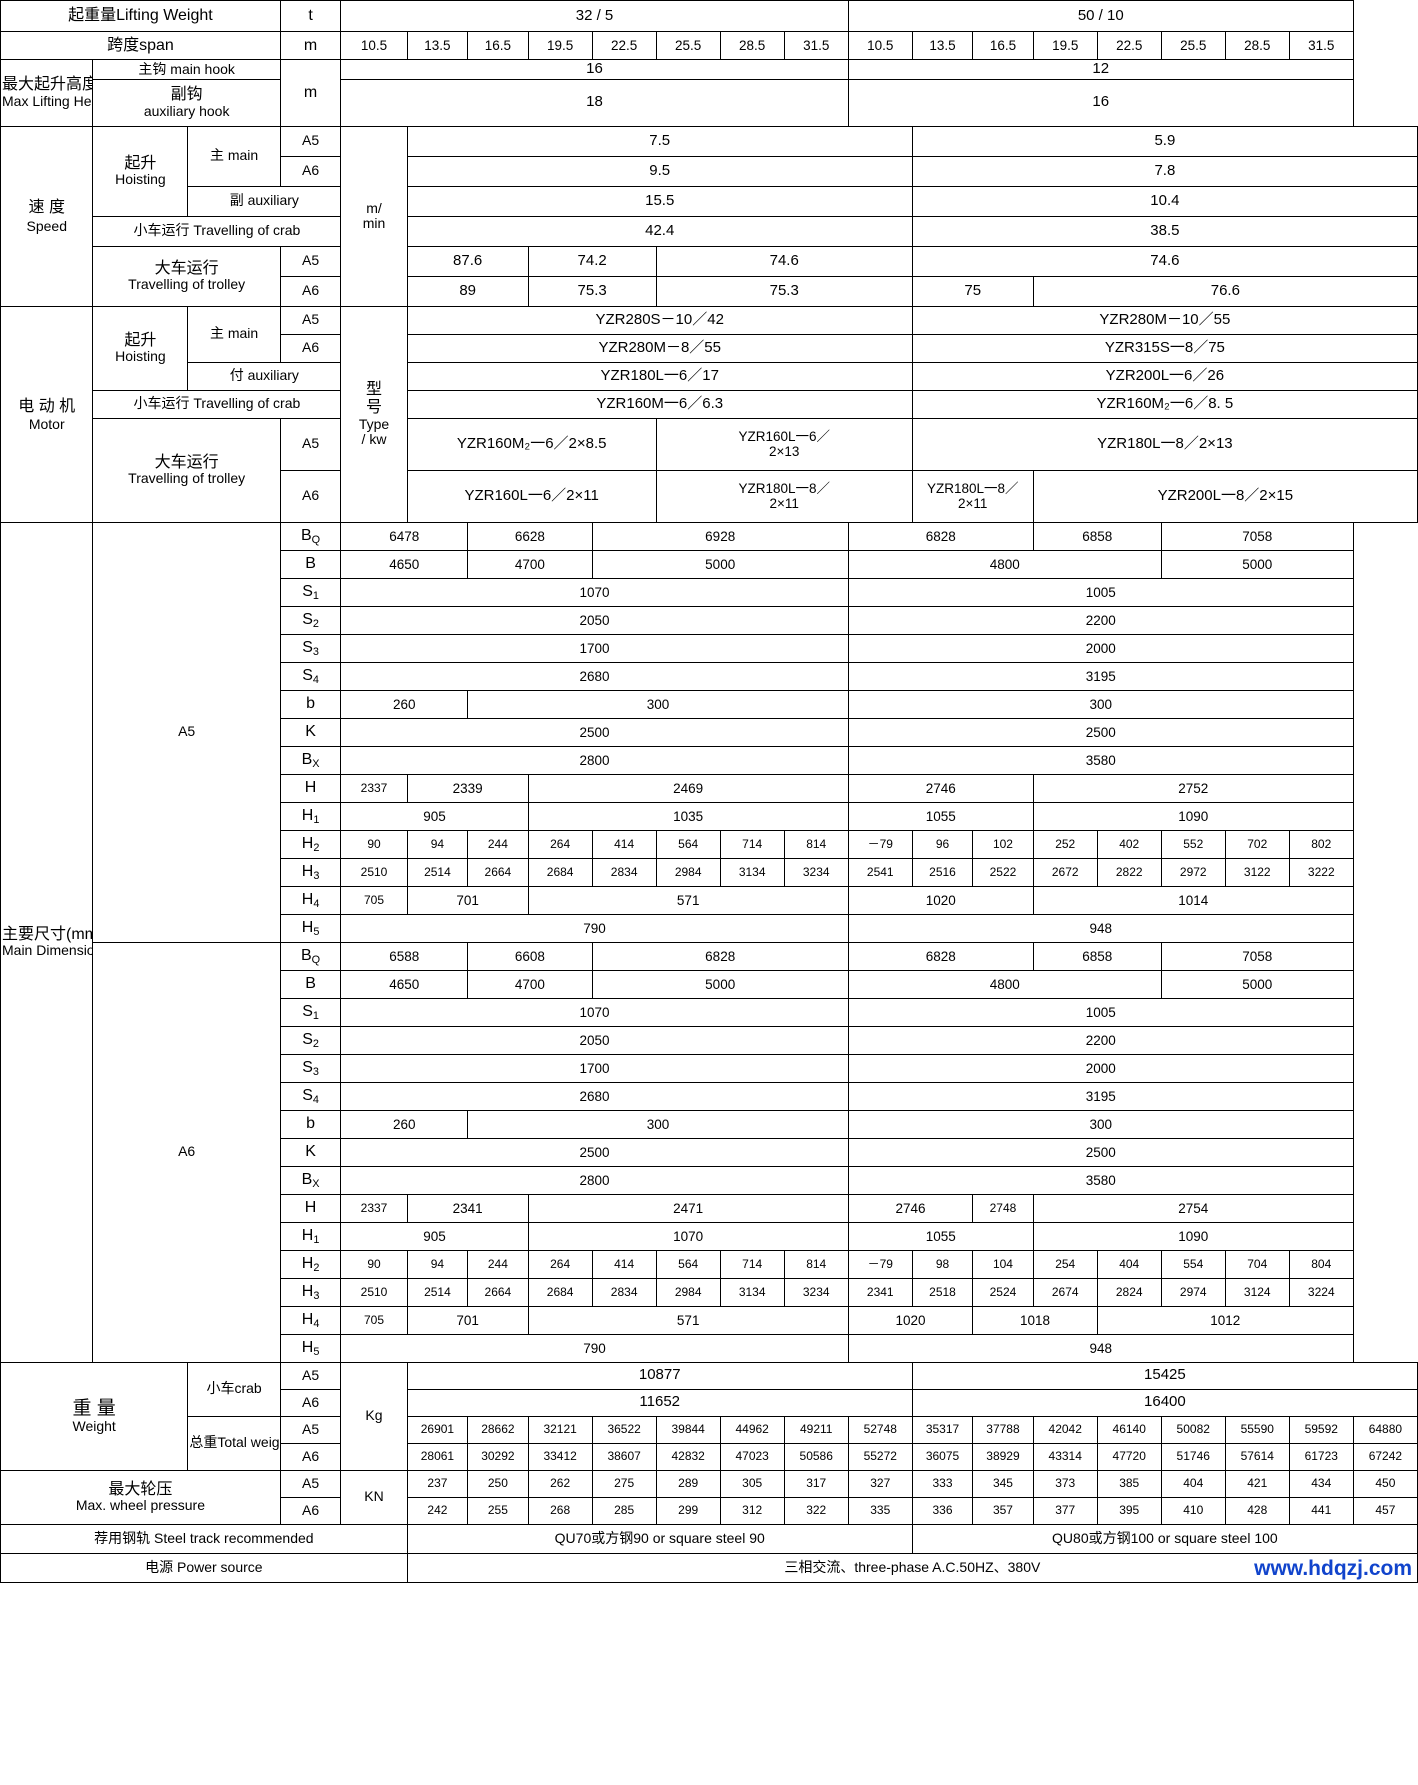 Image resolution: width=1418 pixels, height=1785 pixels. Describe the element at coordinates (942, 1456) in the screenshot. I see `weight-total-a6-value-9: 36075` at that location.